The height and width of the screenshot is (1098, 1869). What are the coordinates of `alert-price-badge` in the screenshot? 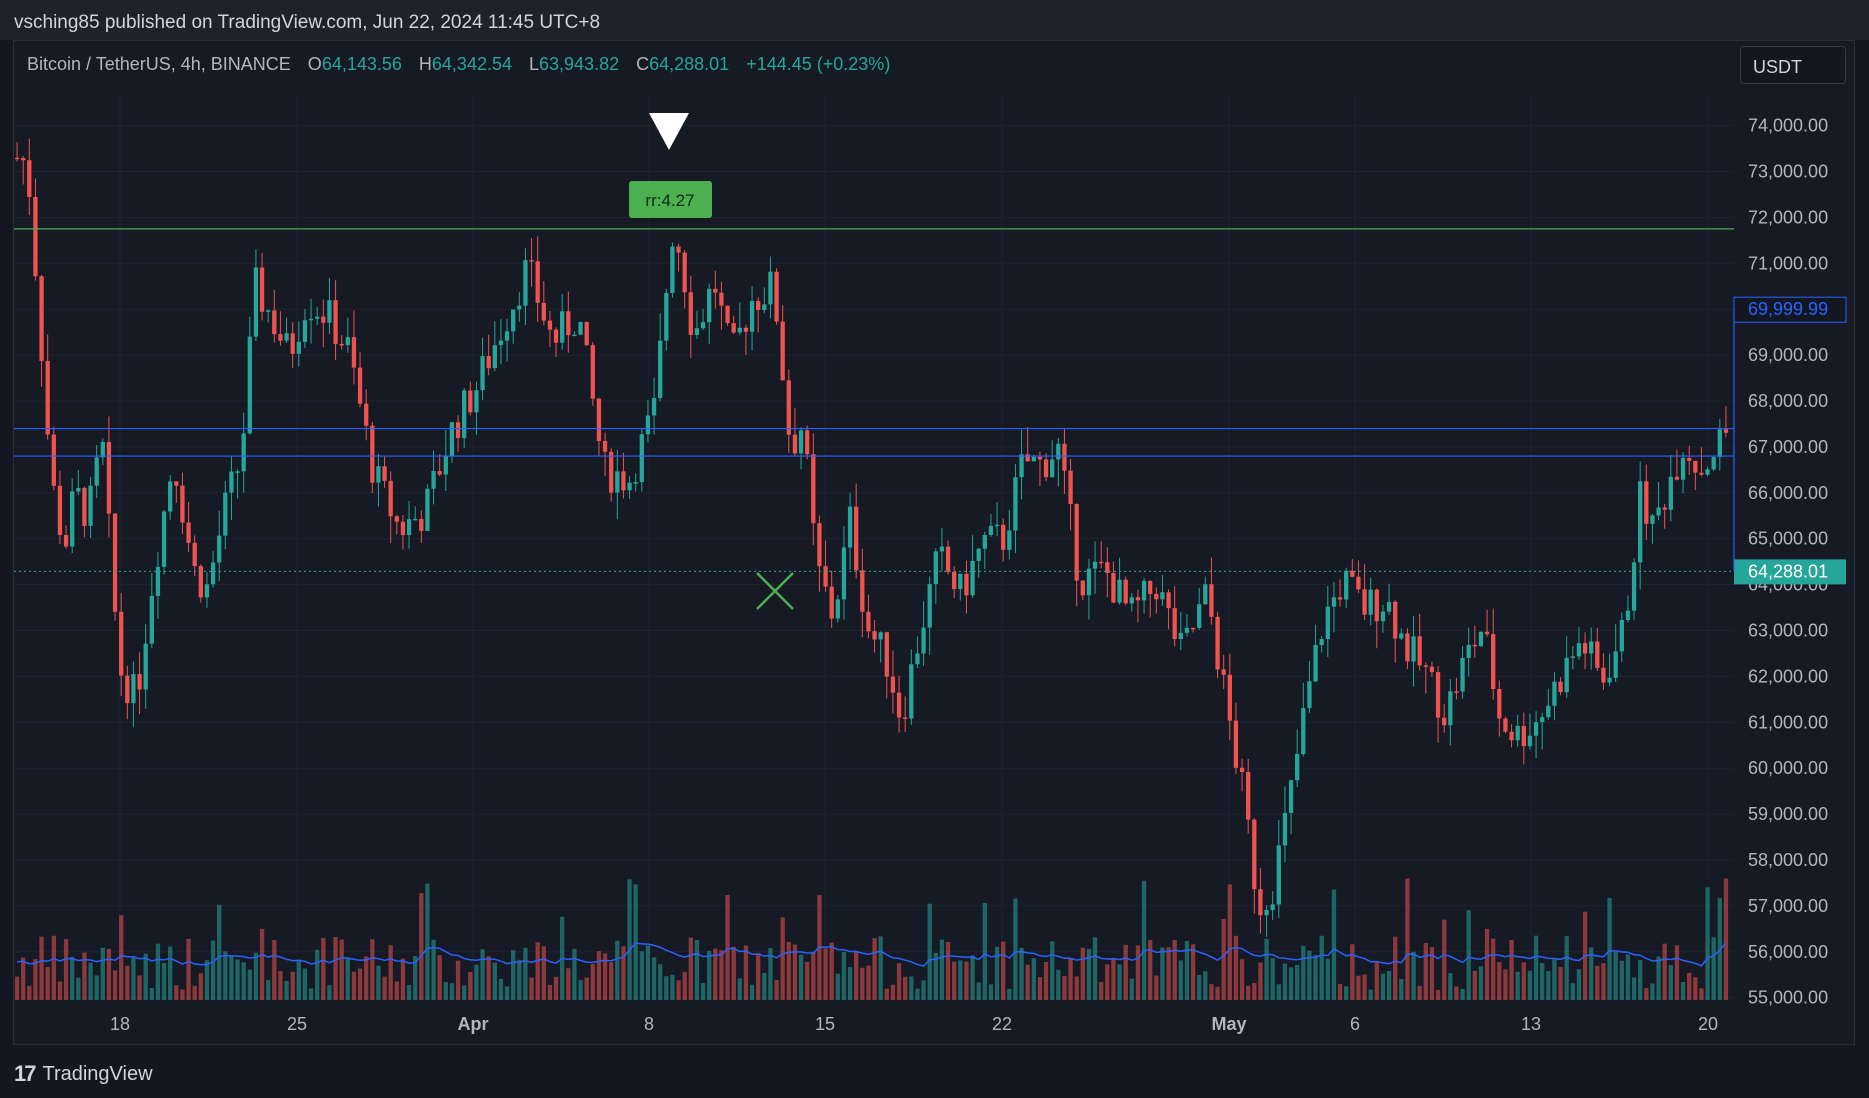 It's located at (1790, 309).